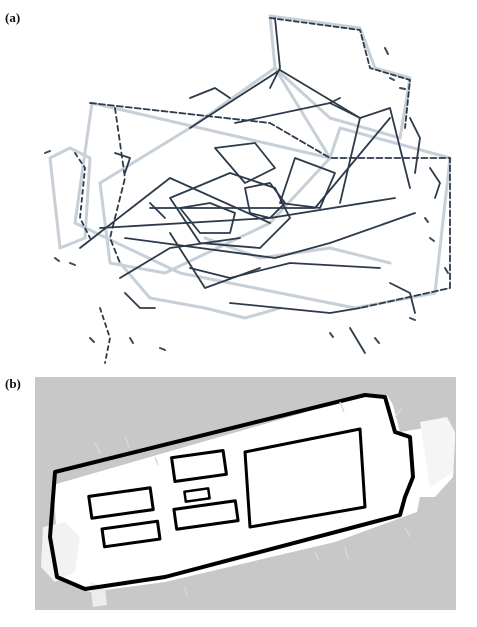 Image resolution: width=477 pixels, height=627 pixels. I want to click on panel-a-label: (a), so click(13, 17).